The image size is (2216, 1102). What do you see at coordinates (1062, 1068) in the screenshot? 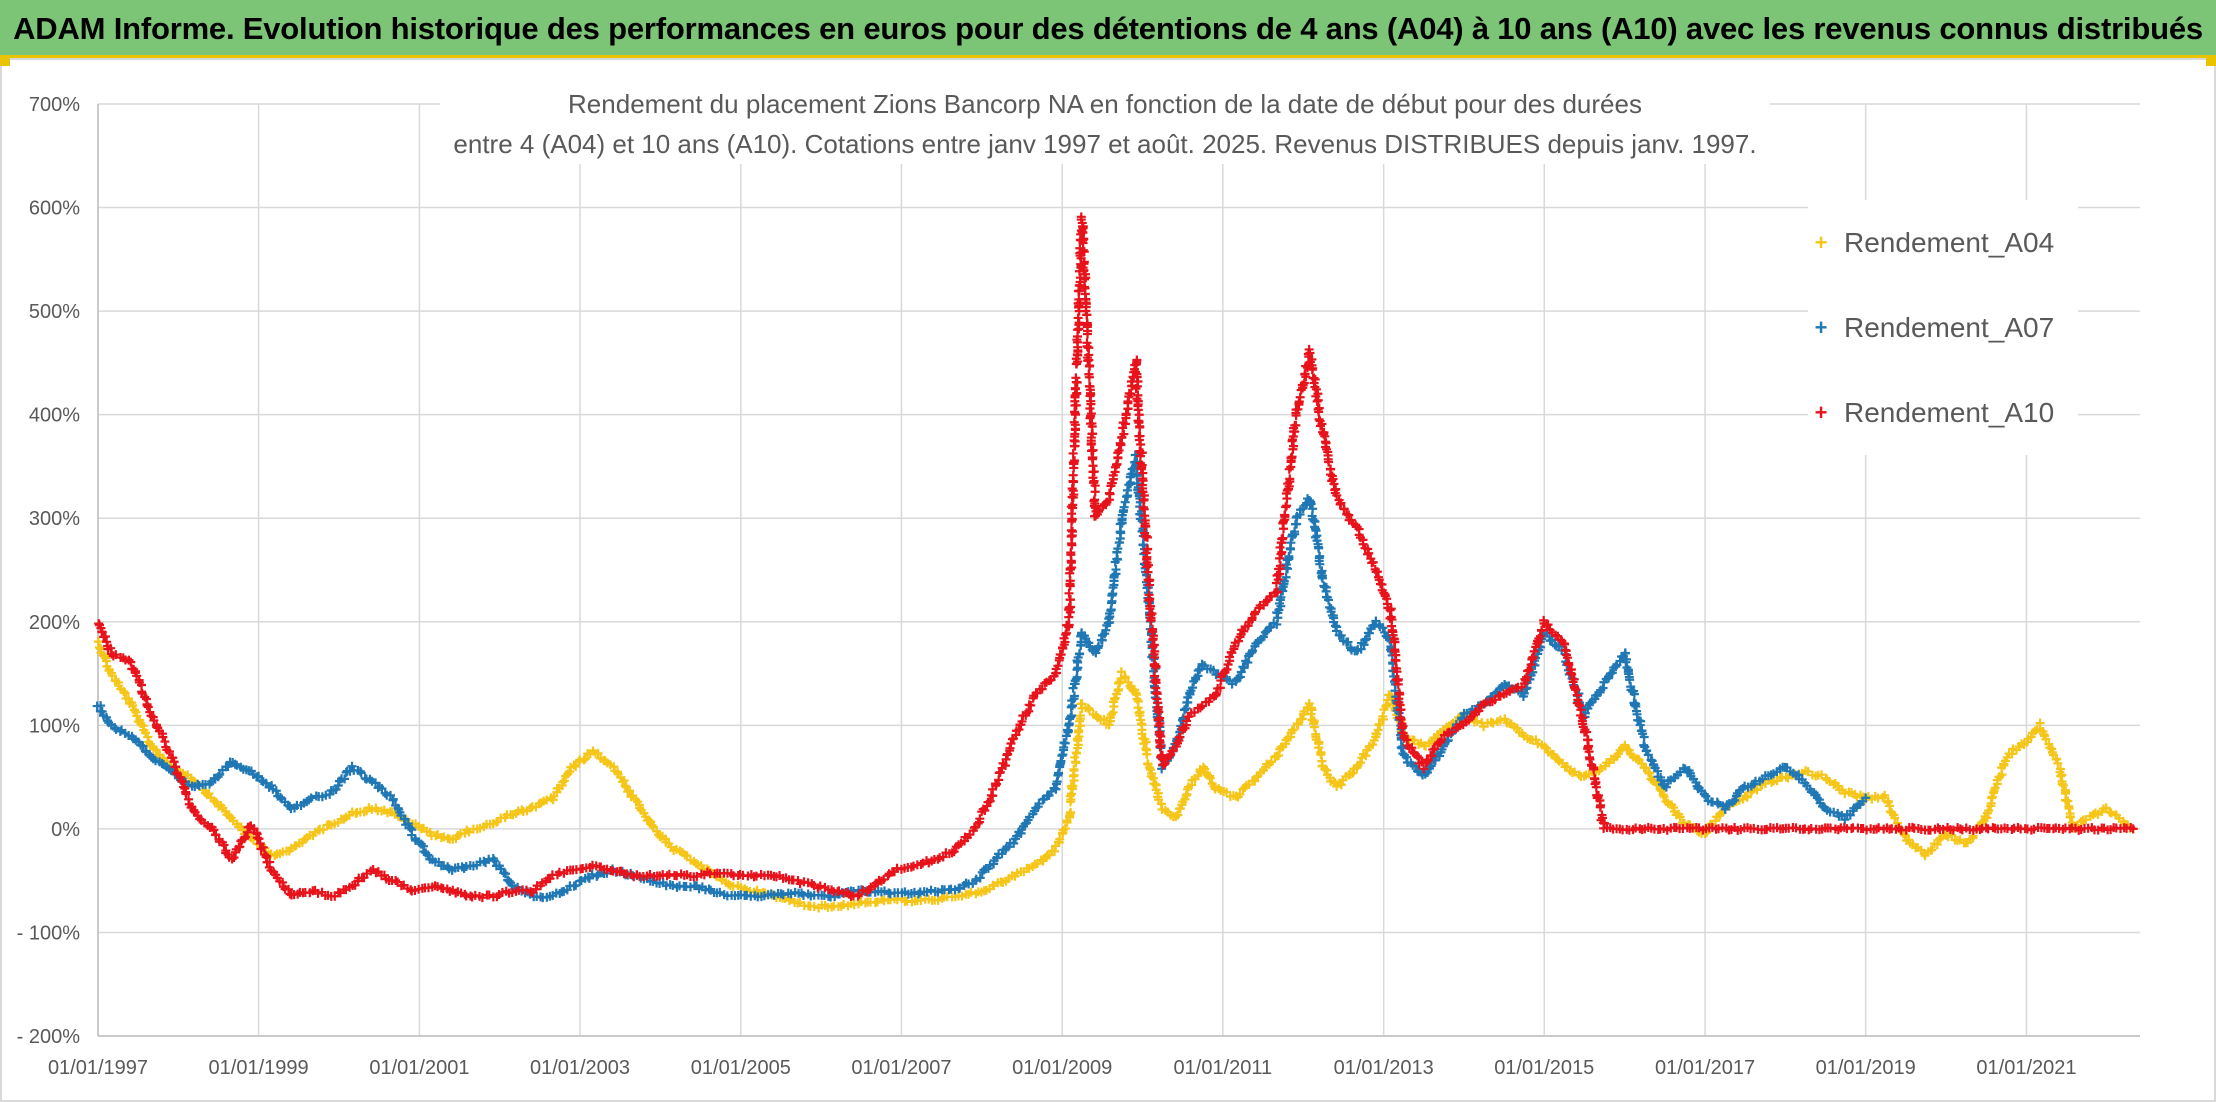
I see `x-tick-label: 01/01/2009` at bounding box center [1062, 1068].